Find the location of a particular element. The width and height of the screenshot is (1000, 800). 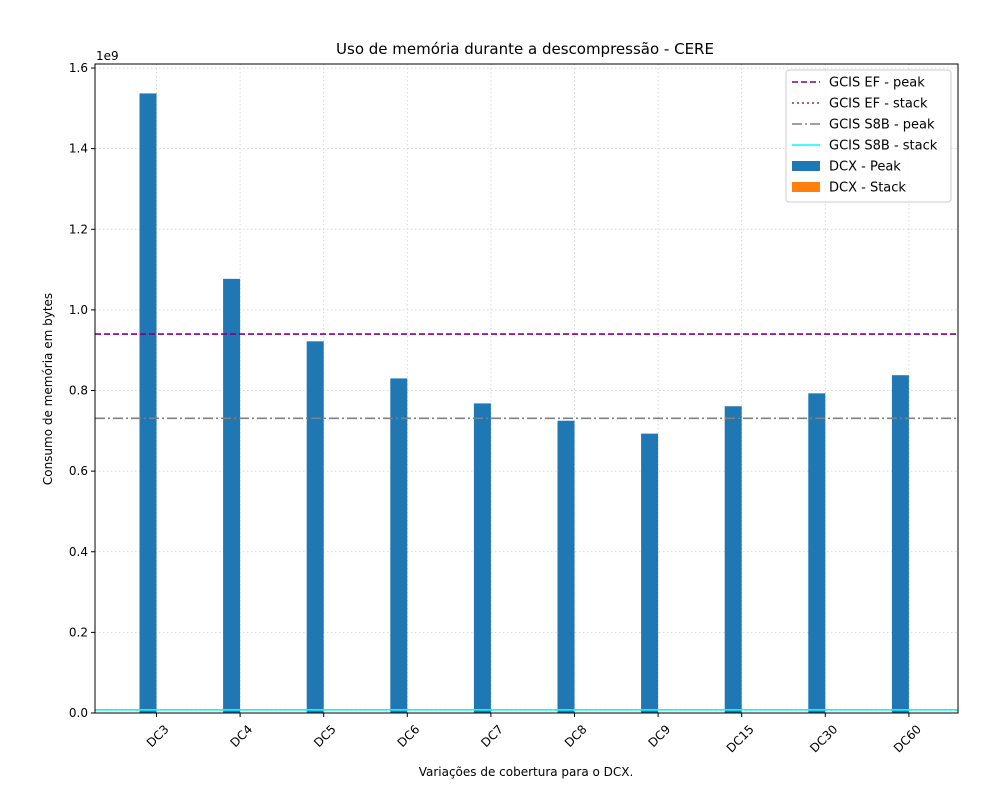

x-axis-ticks: DC3 DC4 DC5 DC6 DC7 DC8 DC9 DC15 DC30 DC60 is located at coordinates (534, 734).